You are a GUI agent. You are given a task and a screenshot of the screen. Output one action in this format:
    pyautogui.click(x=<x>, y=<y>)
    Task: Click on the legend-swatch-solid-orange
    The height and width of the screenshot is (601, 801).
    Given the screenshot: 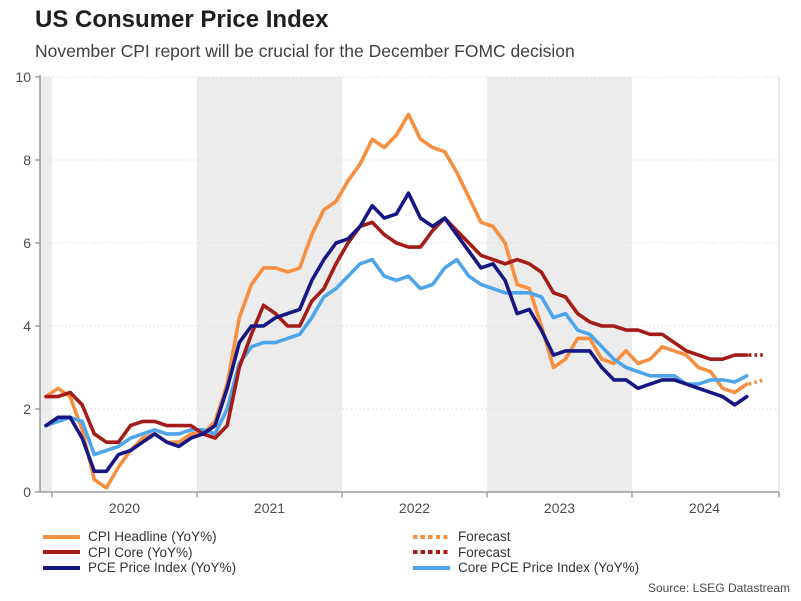 What is the action you would take?
    pyautogui.click(x=61, y=536)
    